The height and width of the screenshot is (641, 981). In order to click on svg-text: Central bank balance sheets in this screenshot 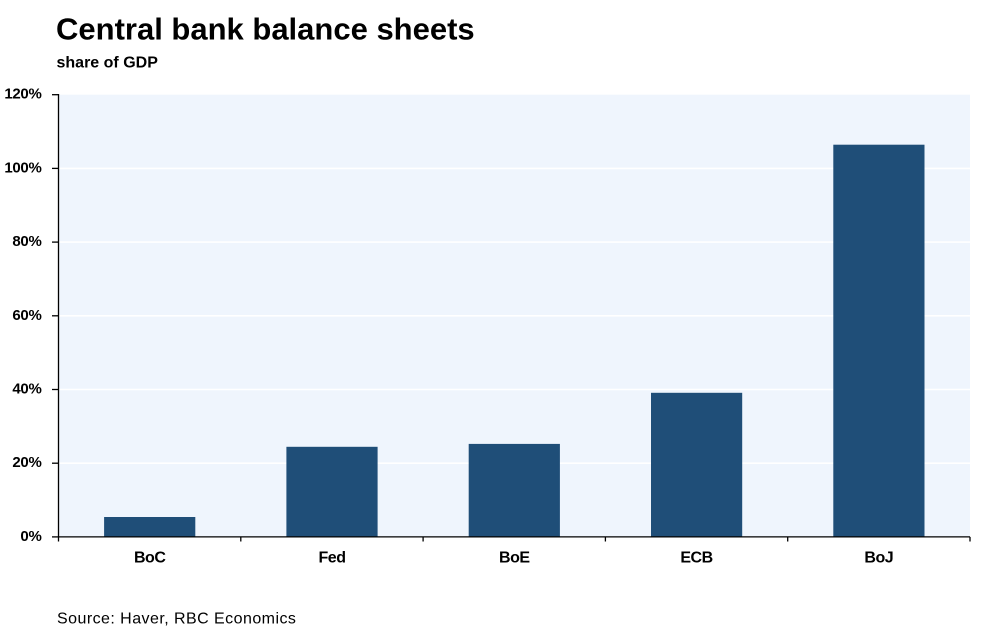, I will do `click(265, 29)`.